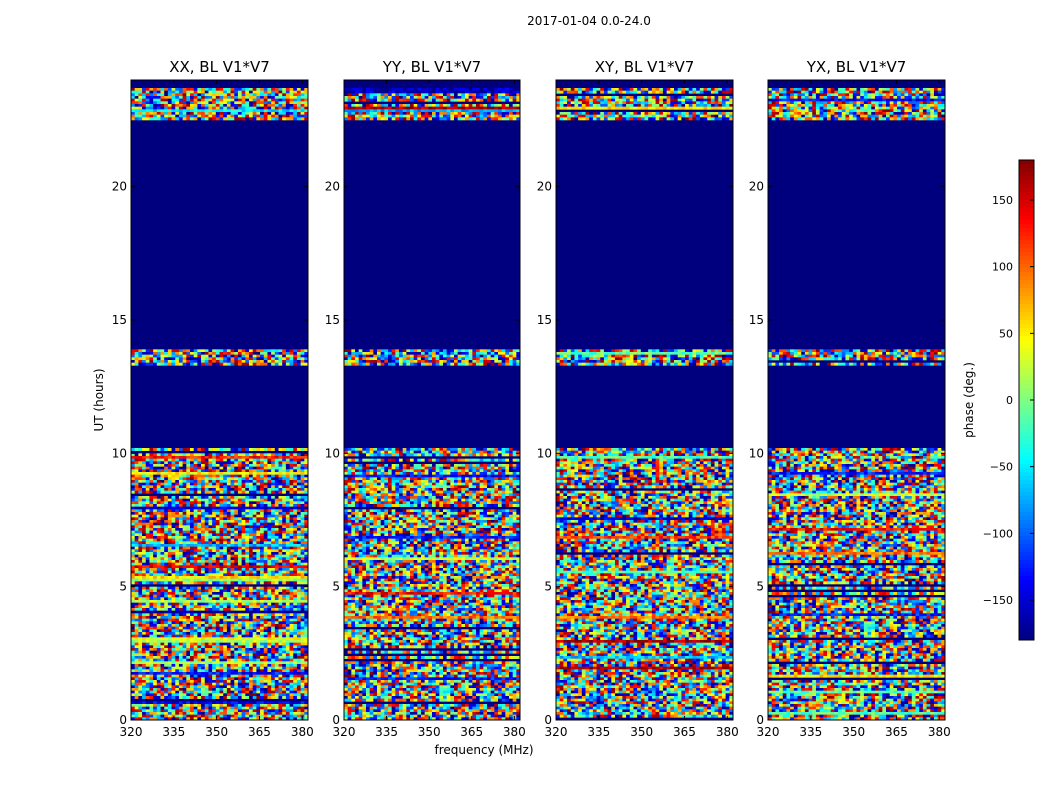 The width and height of the screenshot is (1050, 800). I want to click on colorbar: 150 100 50 0 −50 −100 −150, so click(1009, 400).